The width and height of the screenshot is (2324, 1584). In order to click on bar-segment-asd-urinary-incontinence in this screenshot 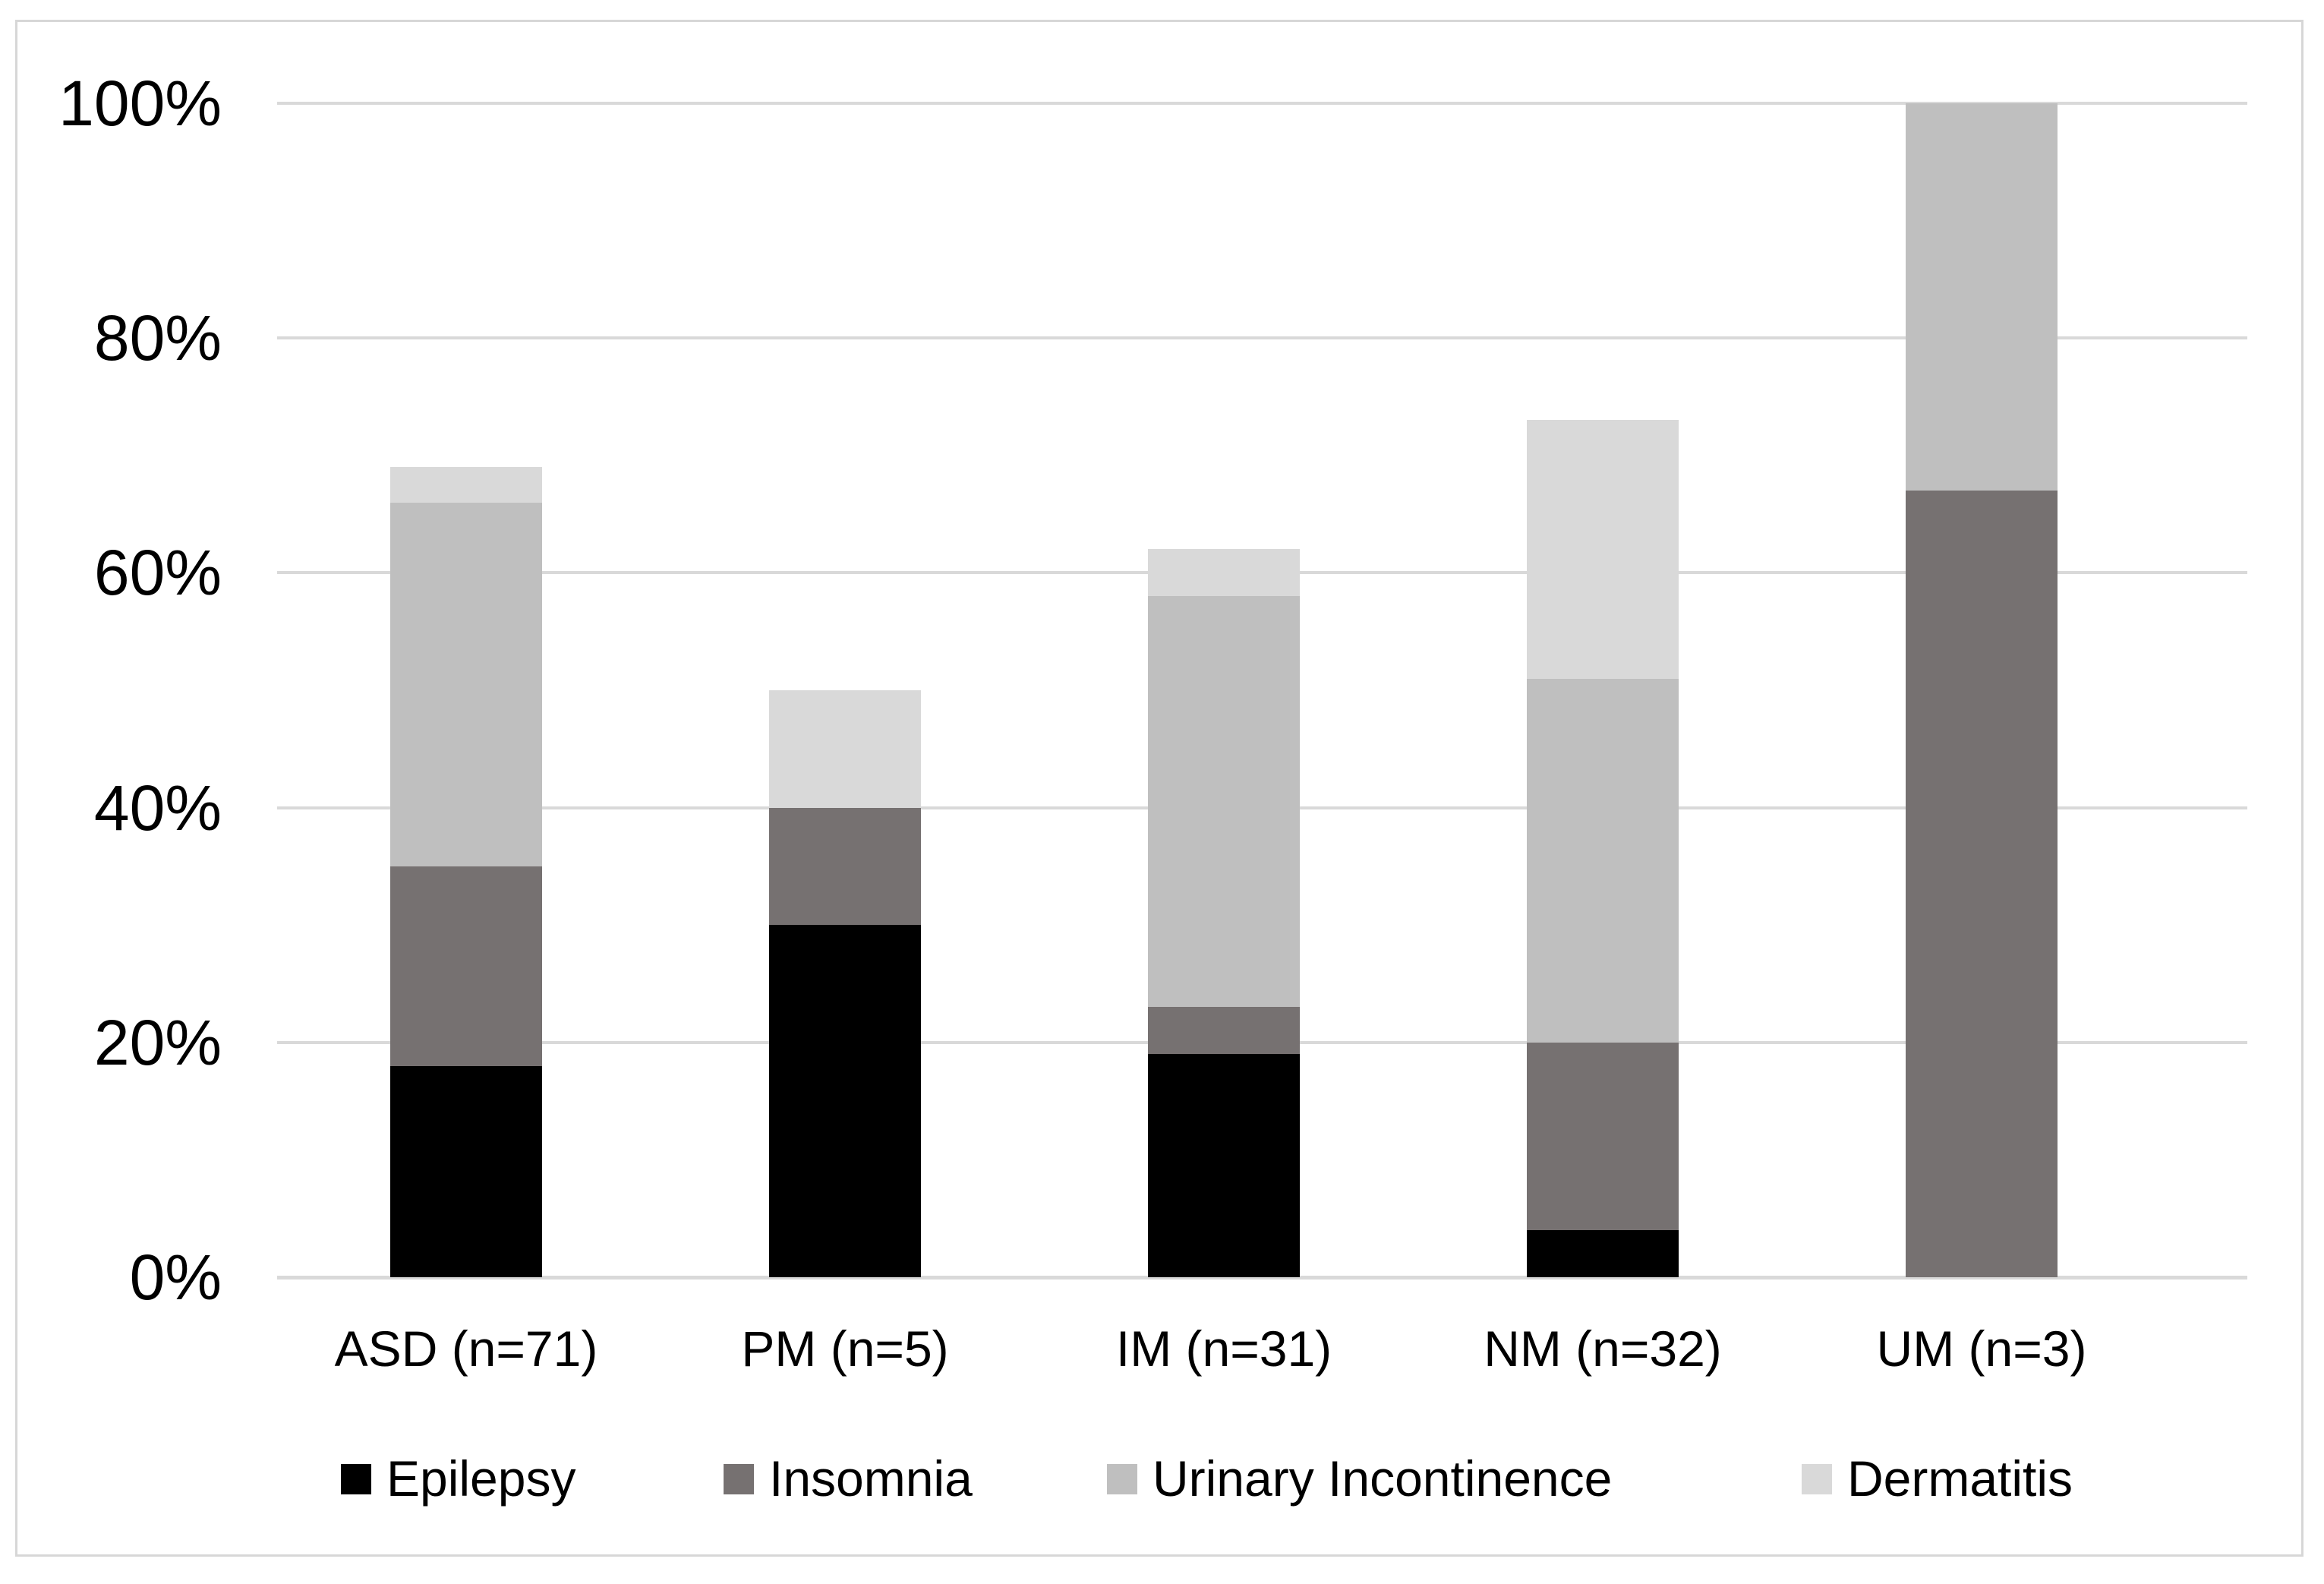, I will do `click(466, 684)`.